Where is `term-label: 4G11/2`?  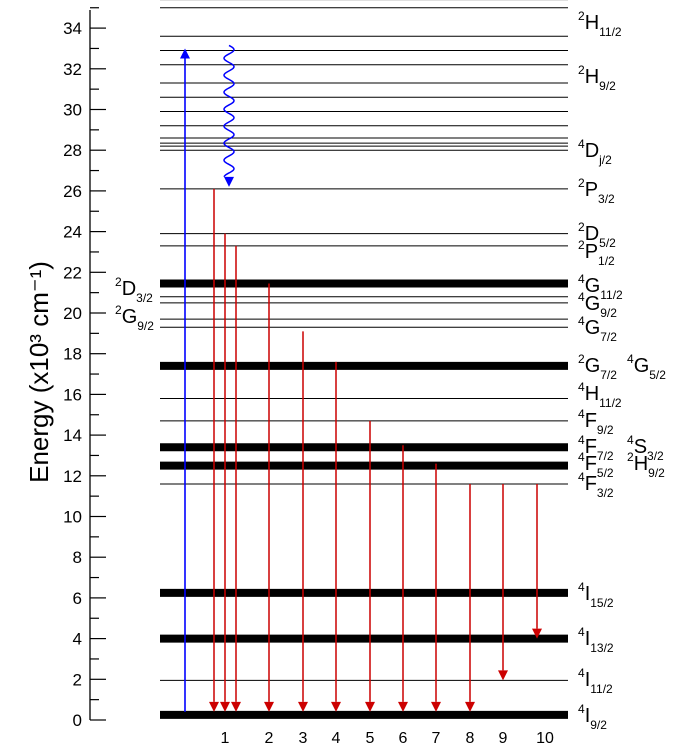 term-label: 4G11/2 is located at coordinates (600, 287).